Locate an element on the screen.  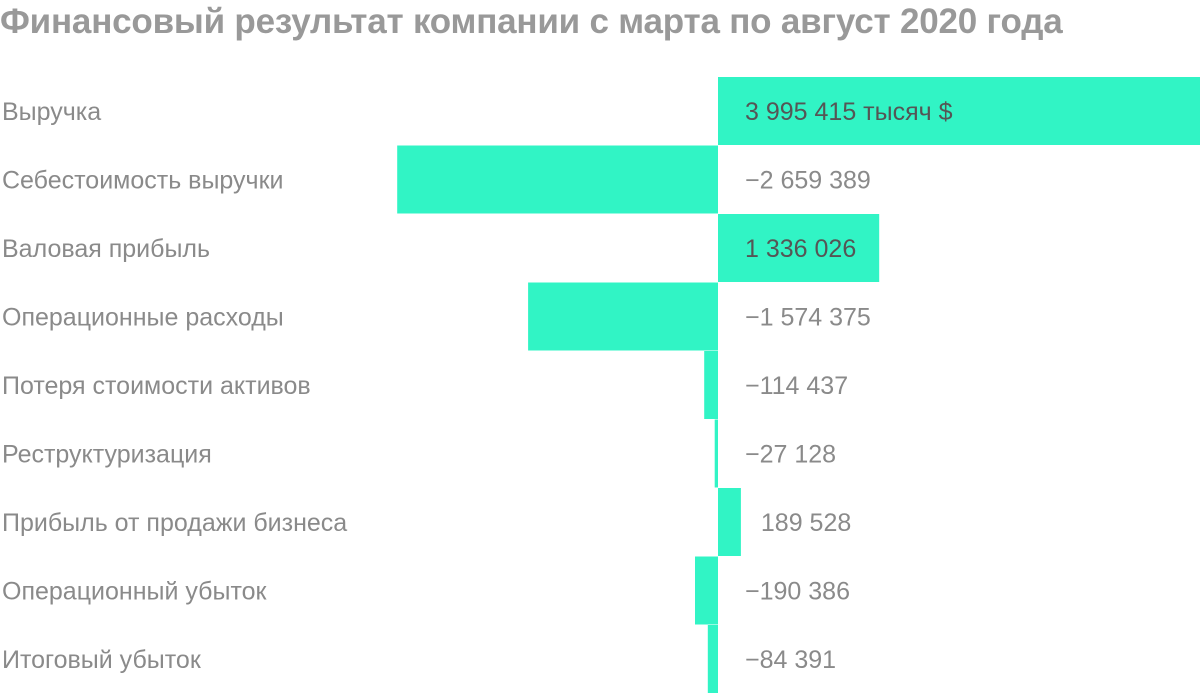
value-label: −114 437 is located at coordinates (796, 386).